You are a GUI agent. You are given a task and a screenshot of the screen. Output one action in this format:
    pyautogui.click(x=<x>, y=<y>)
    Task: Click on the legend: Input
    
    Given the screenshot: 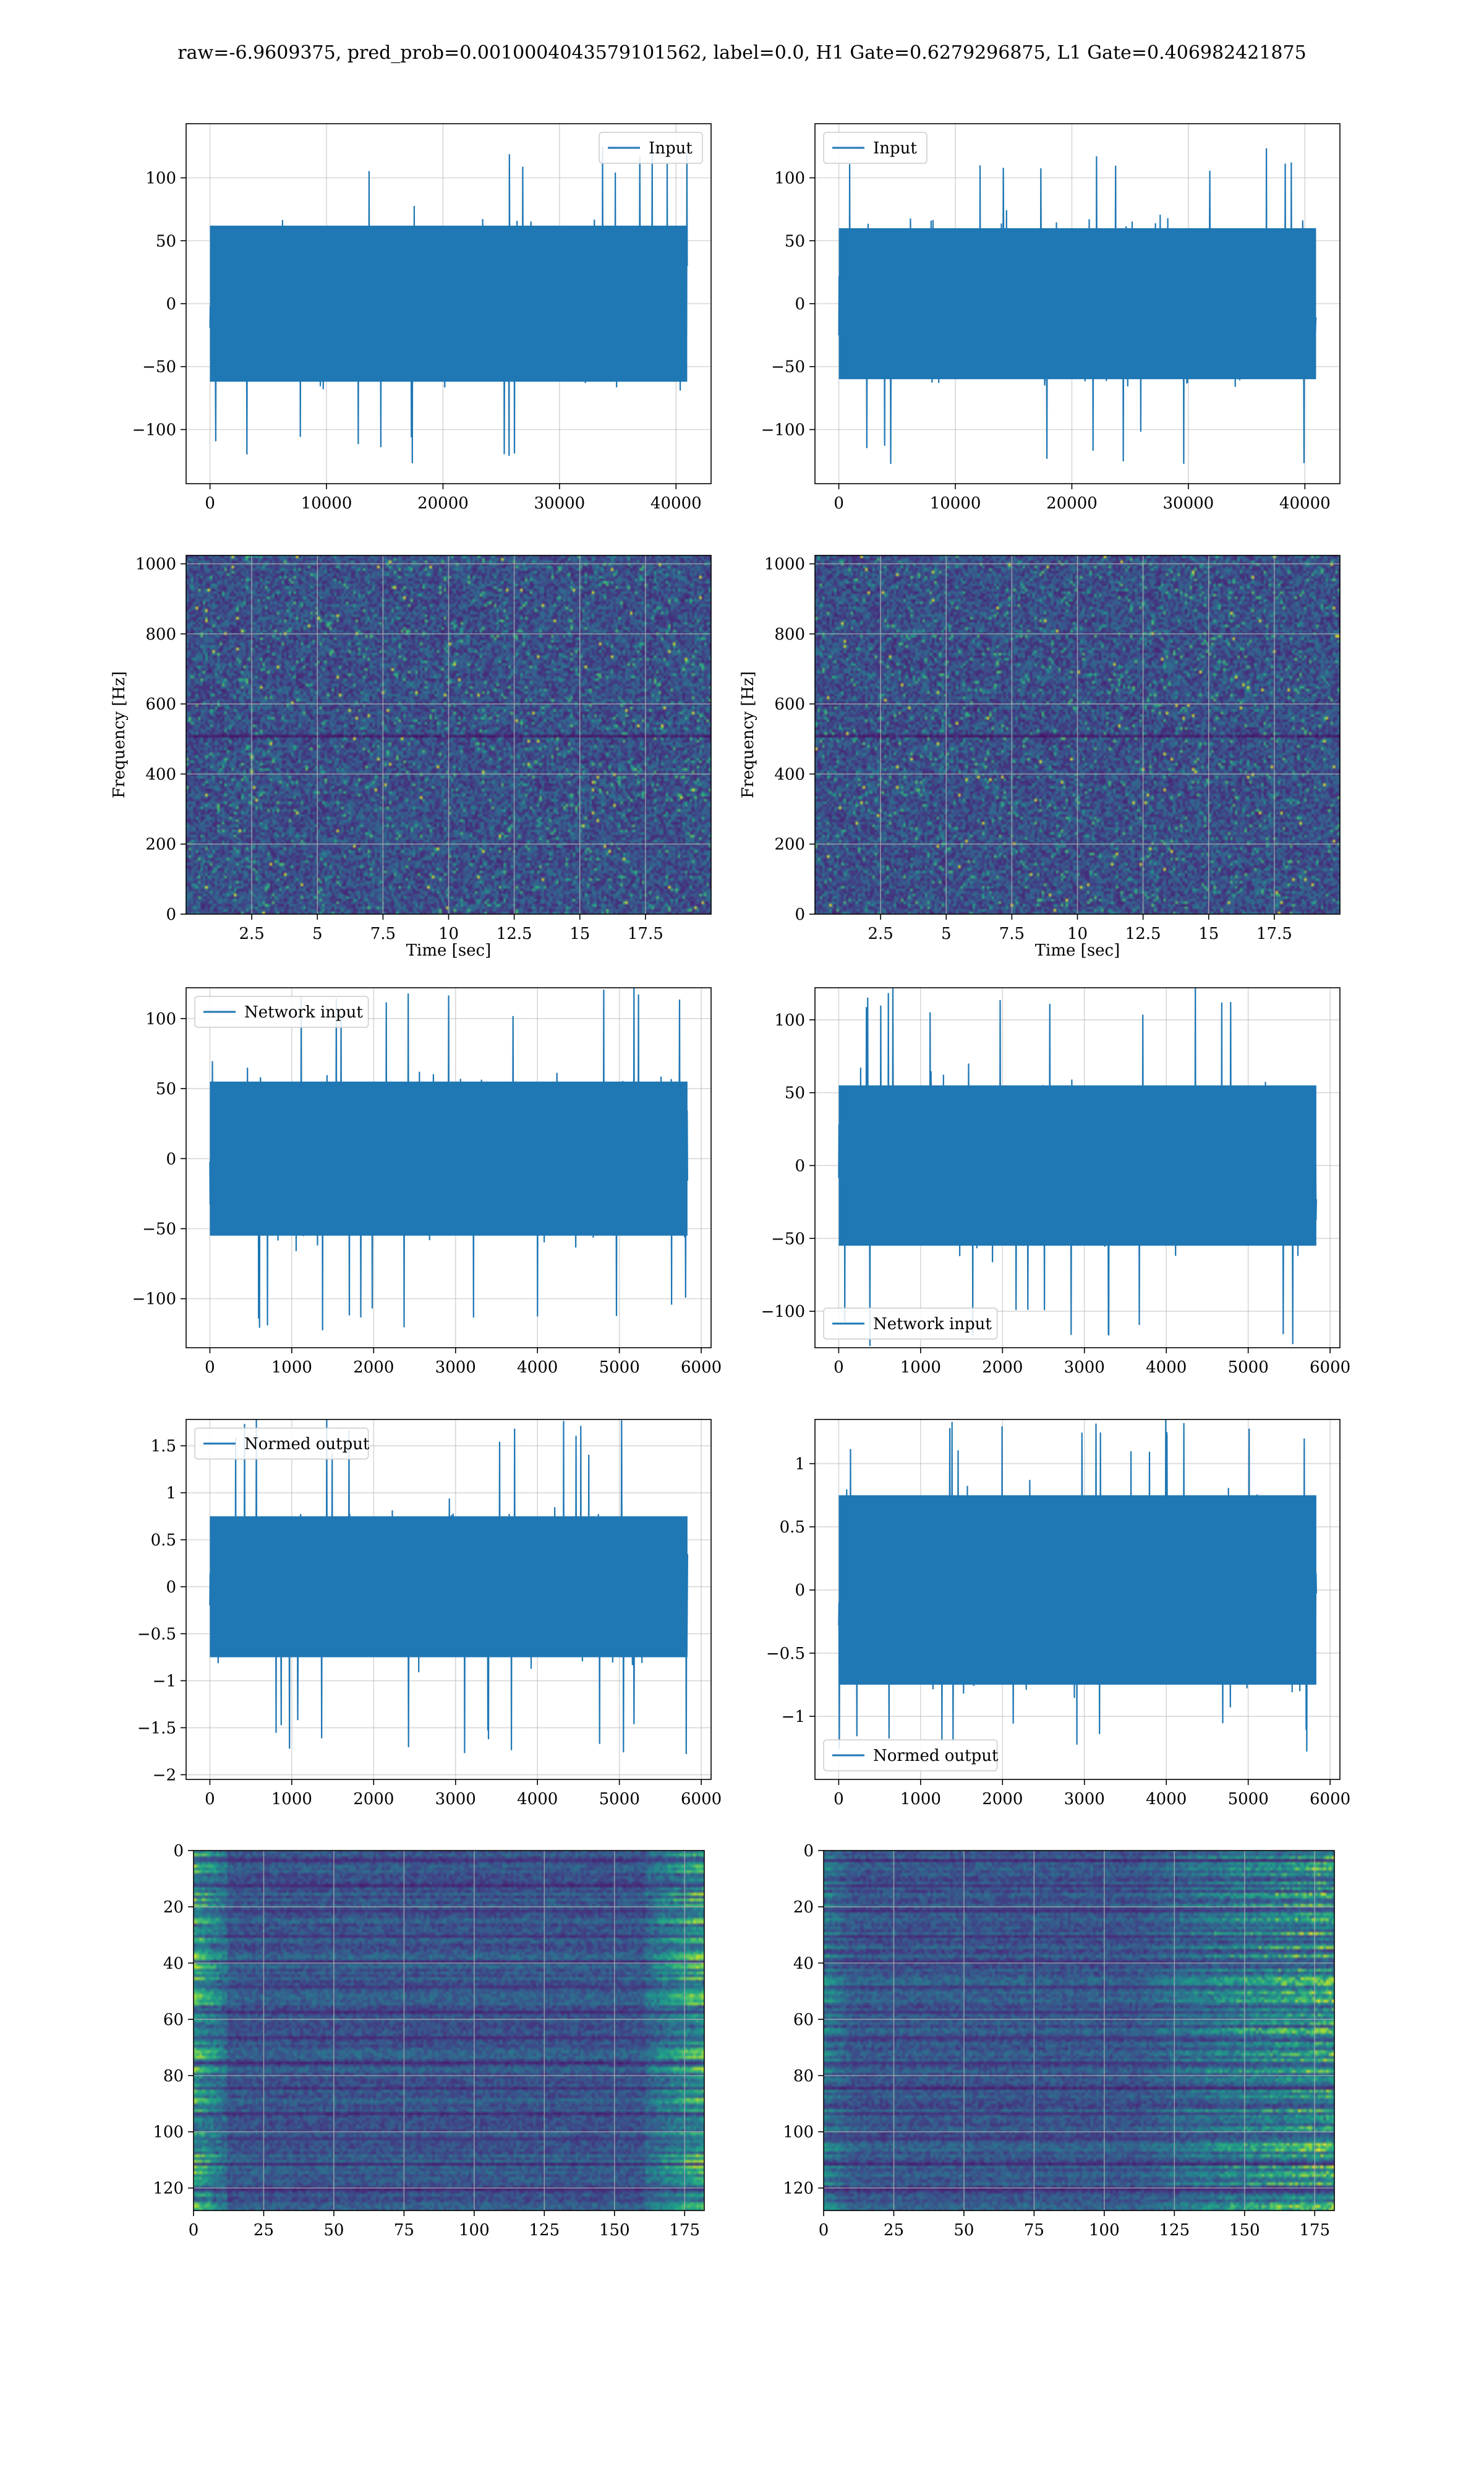 What is the action you would take?
    pyautogui.click(x=651, y=148)
    